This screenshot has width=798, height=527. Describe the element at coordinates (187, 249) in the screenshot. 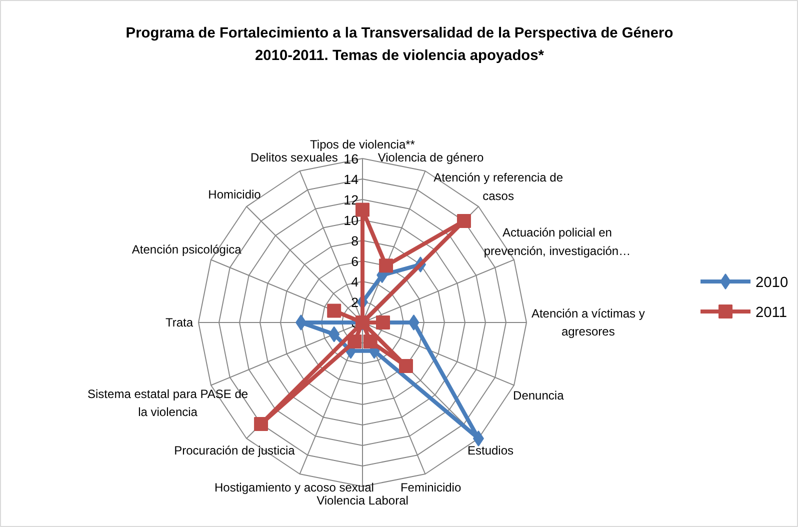

I see `spoke-label: Atención psicológica` at that location.